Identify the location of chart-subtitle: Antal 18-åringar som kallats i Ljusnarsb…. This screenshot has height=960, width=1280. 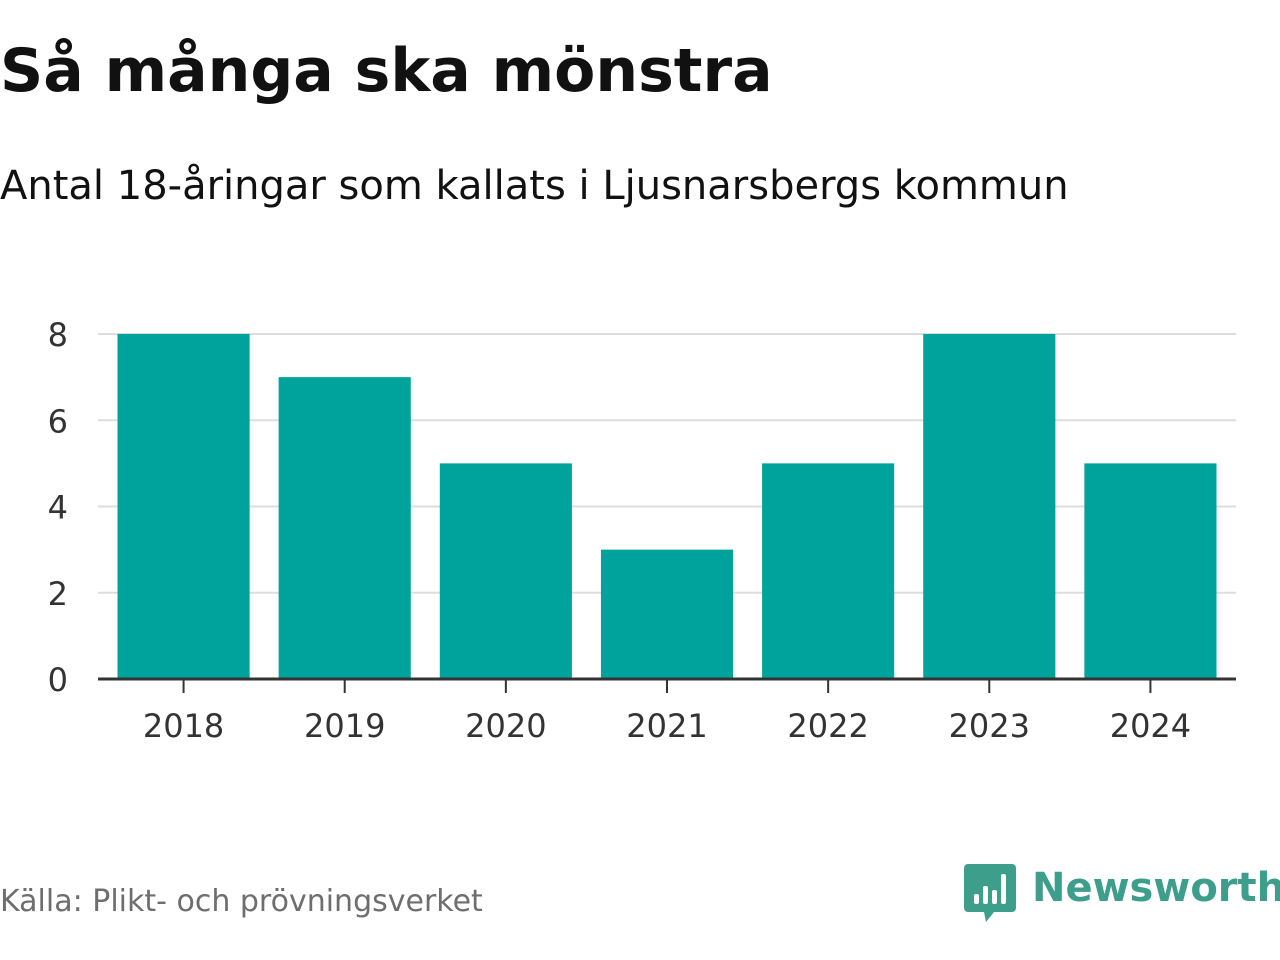
(534, 186).